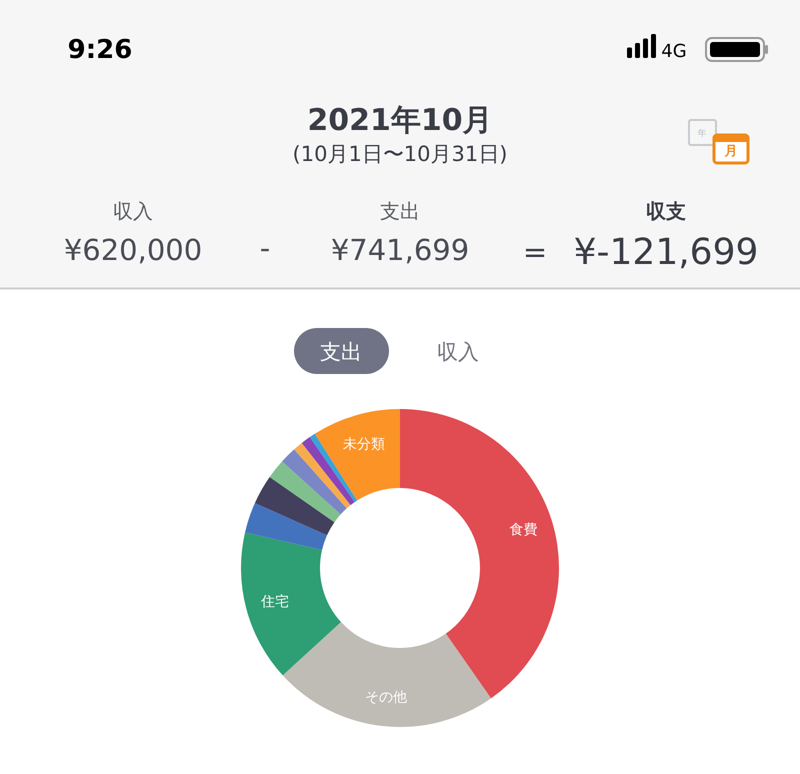 The image size is (800, 774). Describe the element at coordinates (133, 250) in the screenshot. I see `text: ¥620,000` at that location.